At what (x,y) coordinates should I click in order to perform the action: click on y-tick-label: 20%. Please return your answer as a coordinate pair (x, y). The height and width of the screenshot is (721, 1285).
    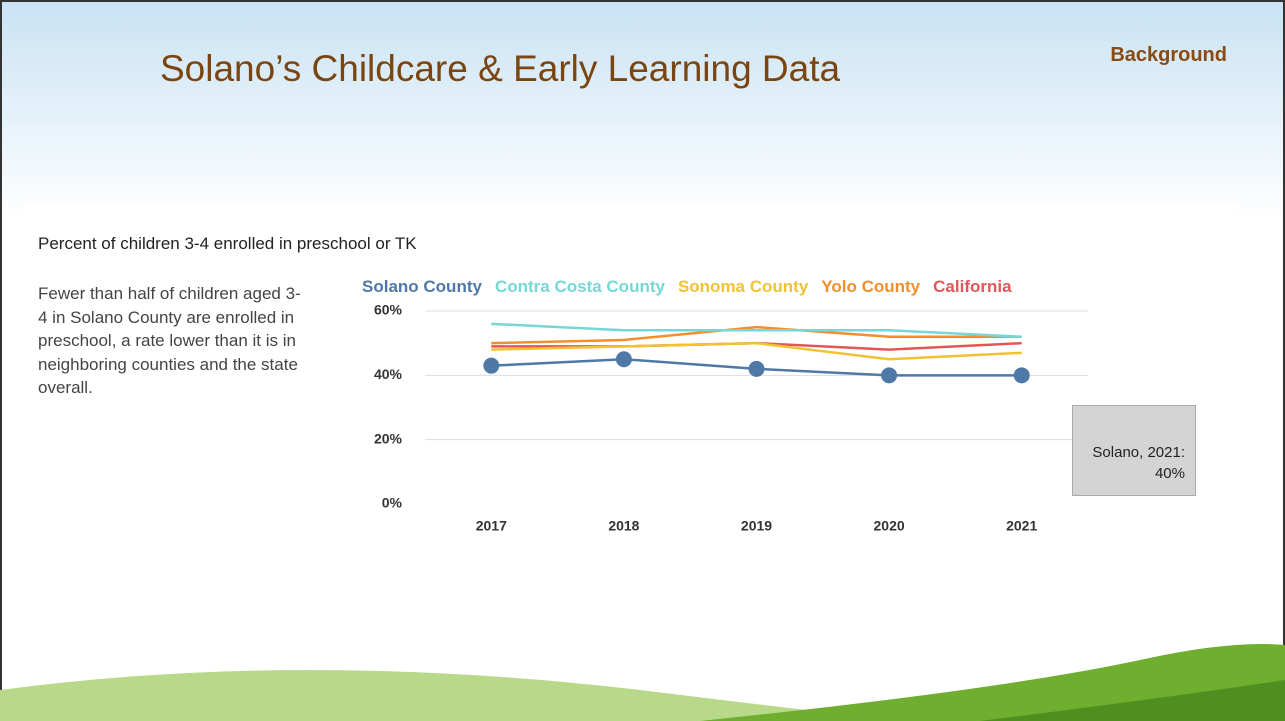
    Looking at the image, I should click on (388, 438).